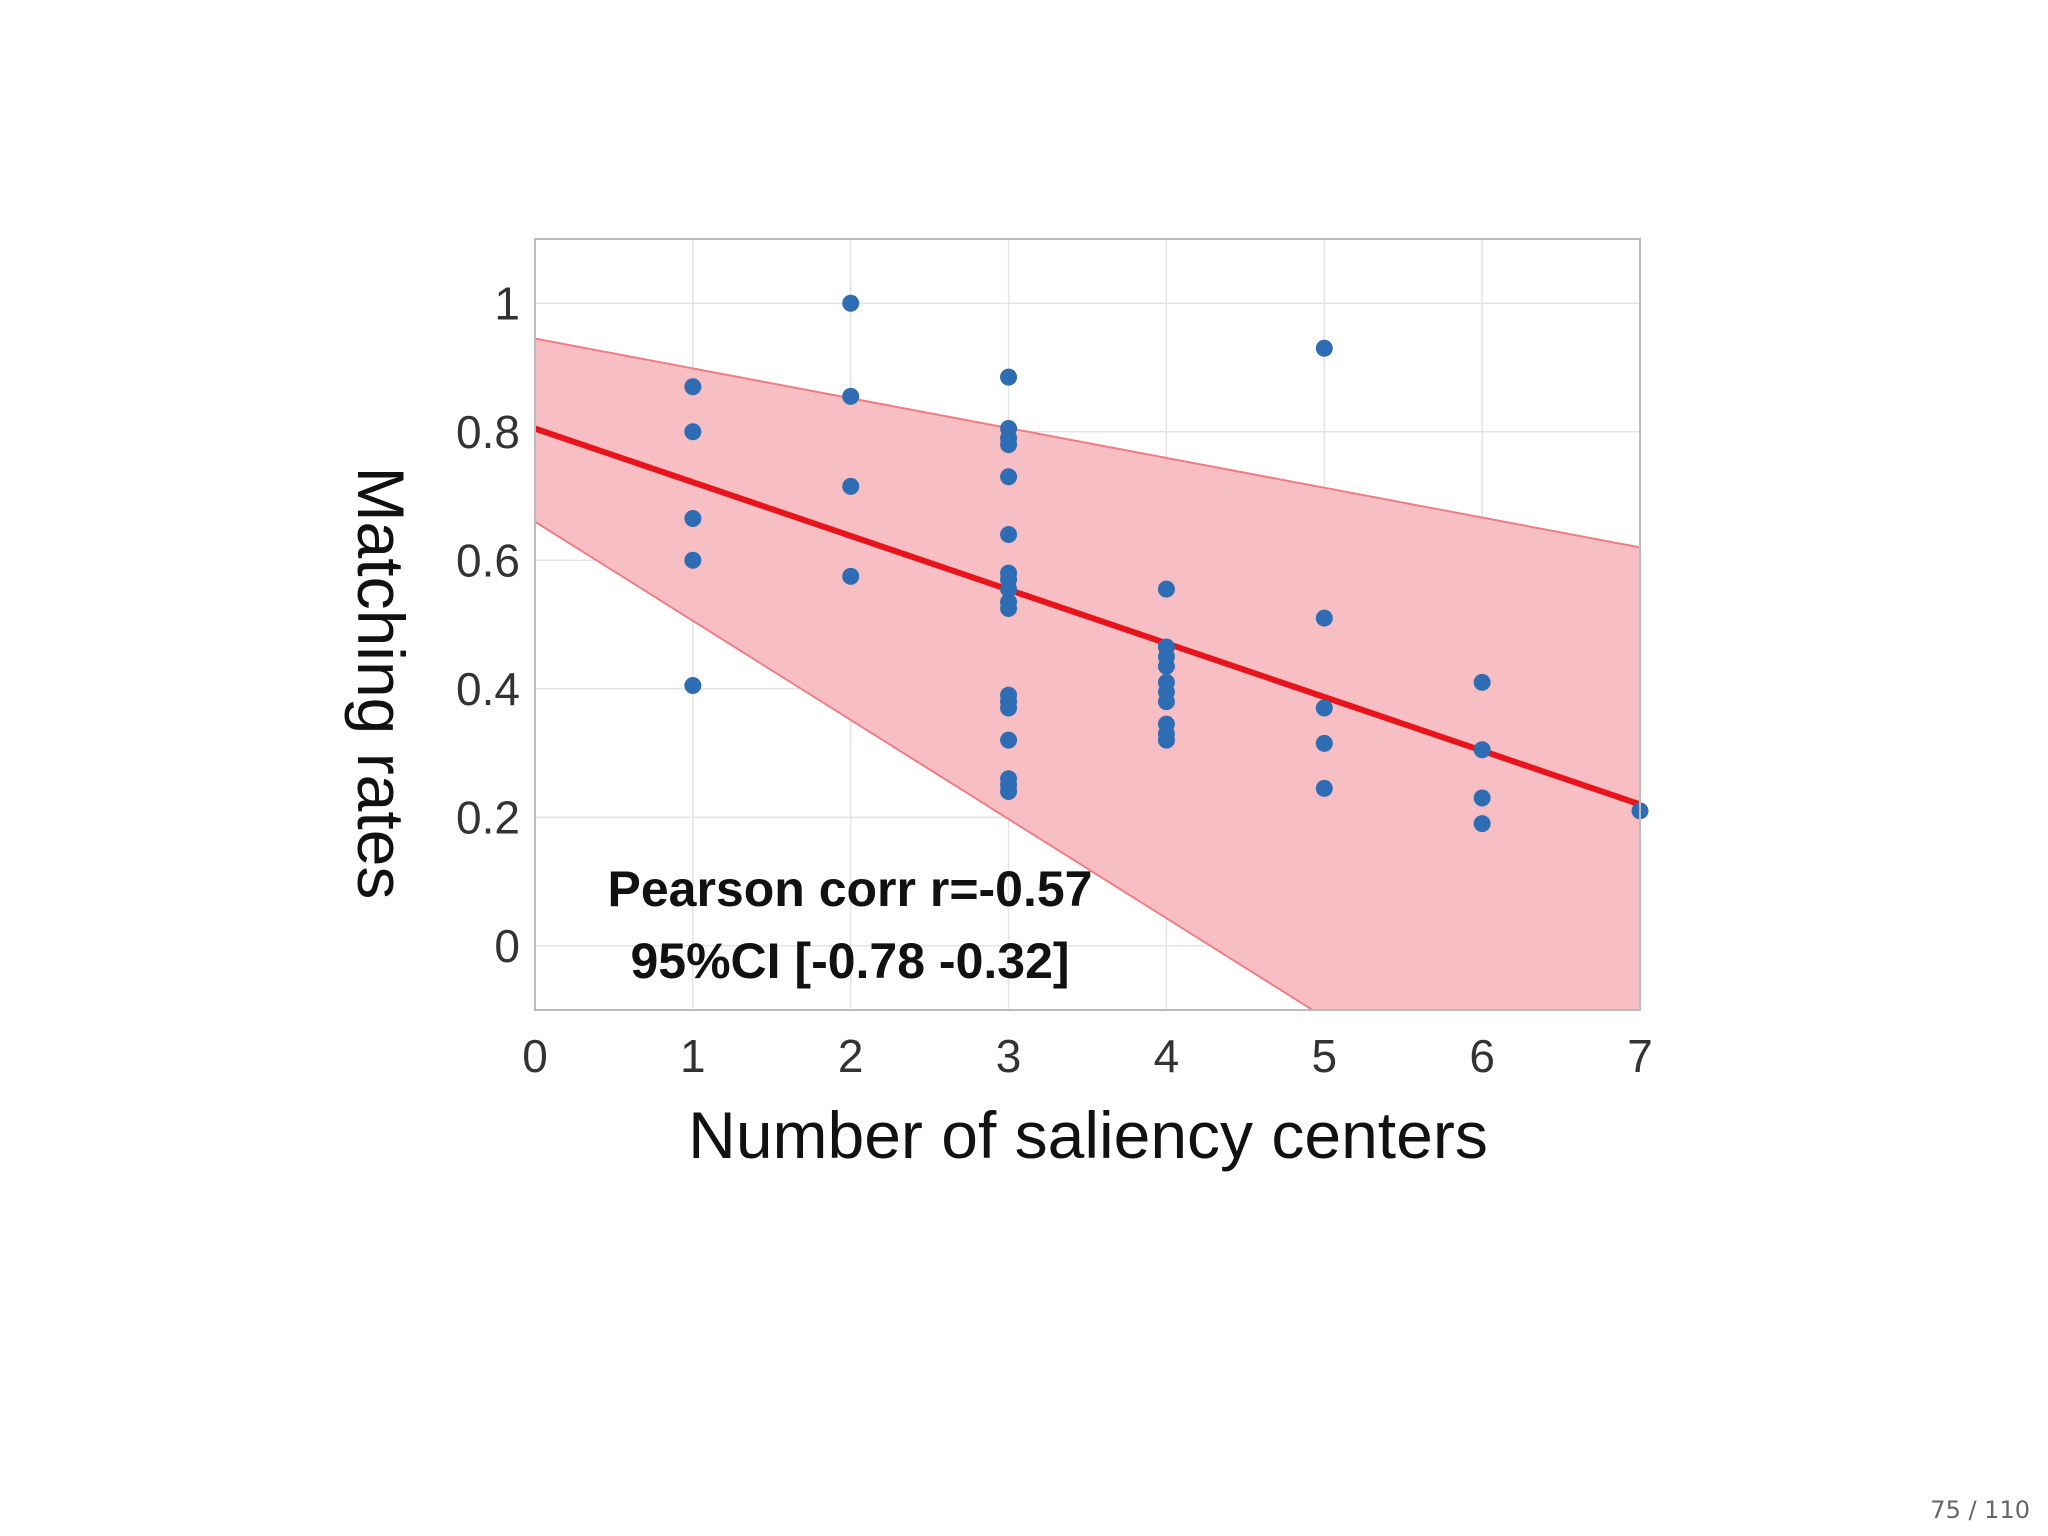  Describe the element at coordinates (488, 817) in the screenshot. I see `y-tick-label: 0.2` at that location.